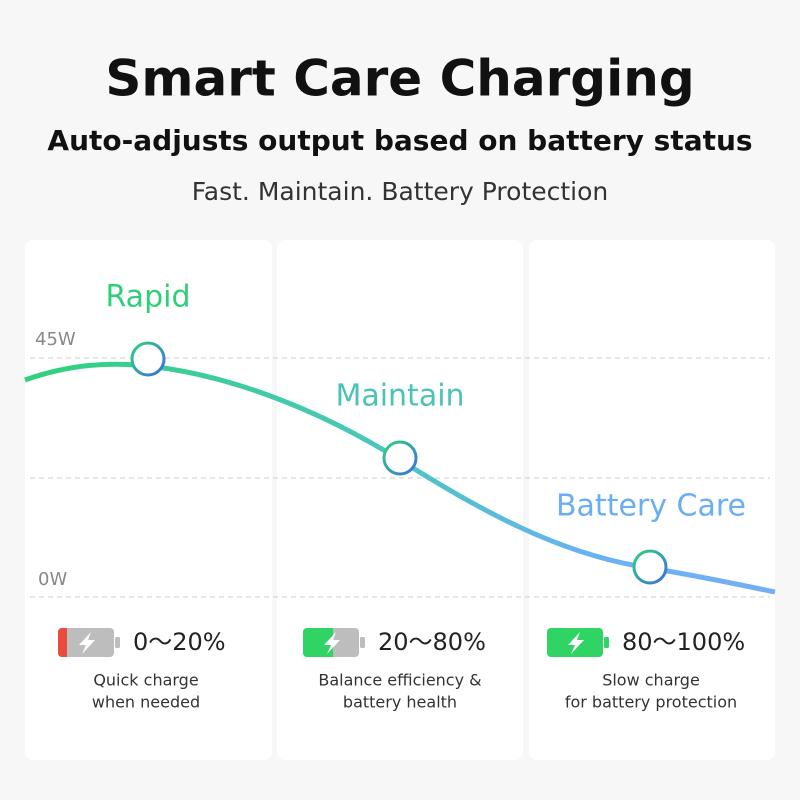 The image size is (800, 800). I want to click on stage-name: Rapid, so click(148, 297).